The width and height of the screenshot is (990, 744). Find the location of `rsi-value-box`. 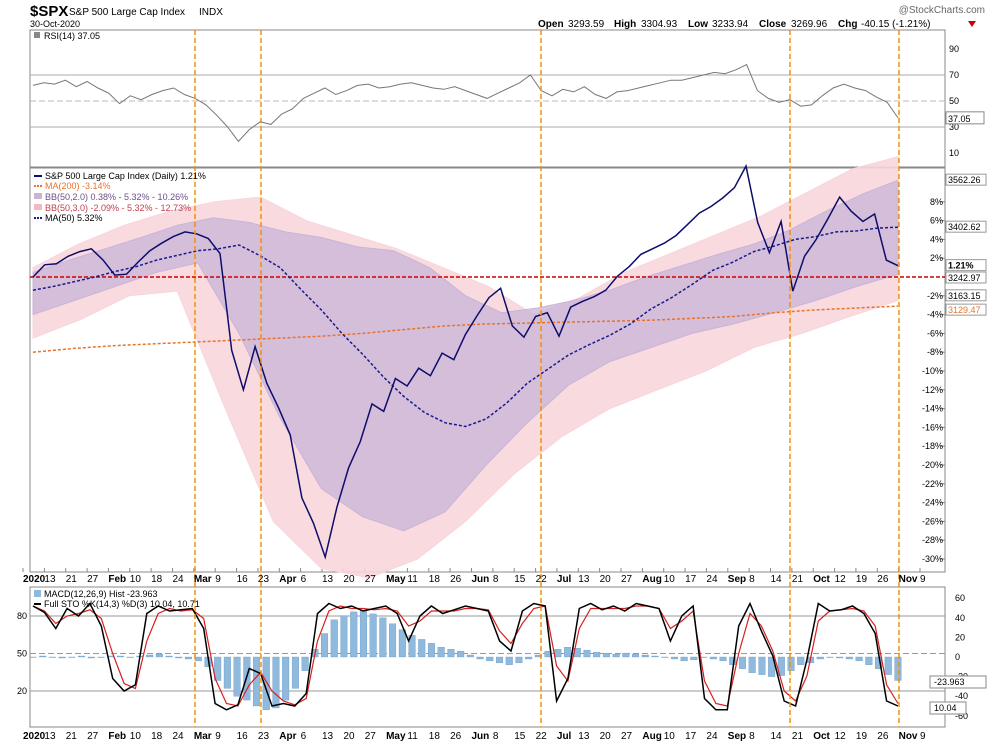

rsi-value-box is located at coordinates (965, 118).